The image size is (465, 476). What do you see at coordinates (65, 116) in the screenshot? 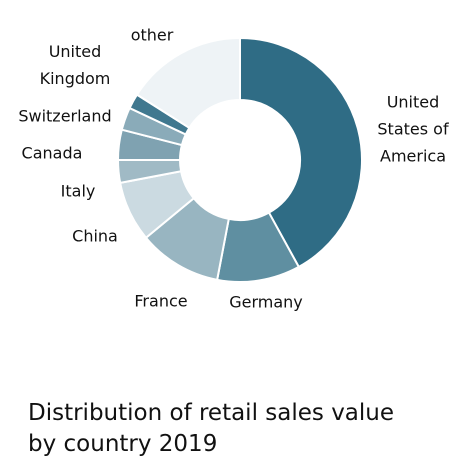
I see `segment-label: Switzerland` at bounding box center [65, 116].